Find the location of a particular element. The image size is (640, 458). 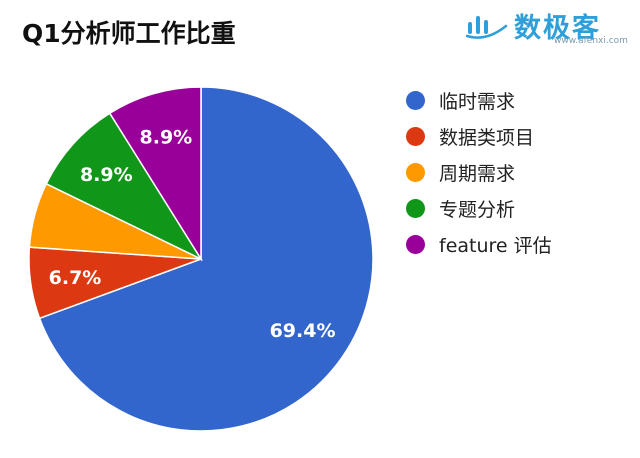

legend-label: 专题分析 is located at coordinates (477, 209).